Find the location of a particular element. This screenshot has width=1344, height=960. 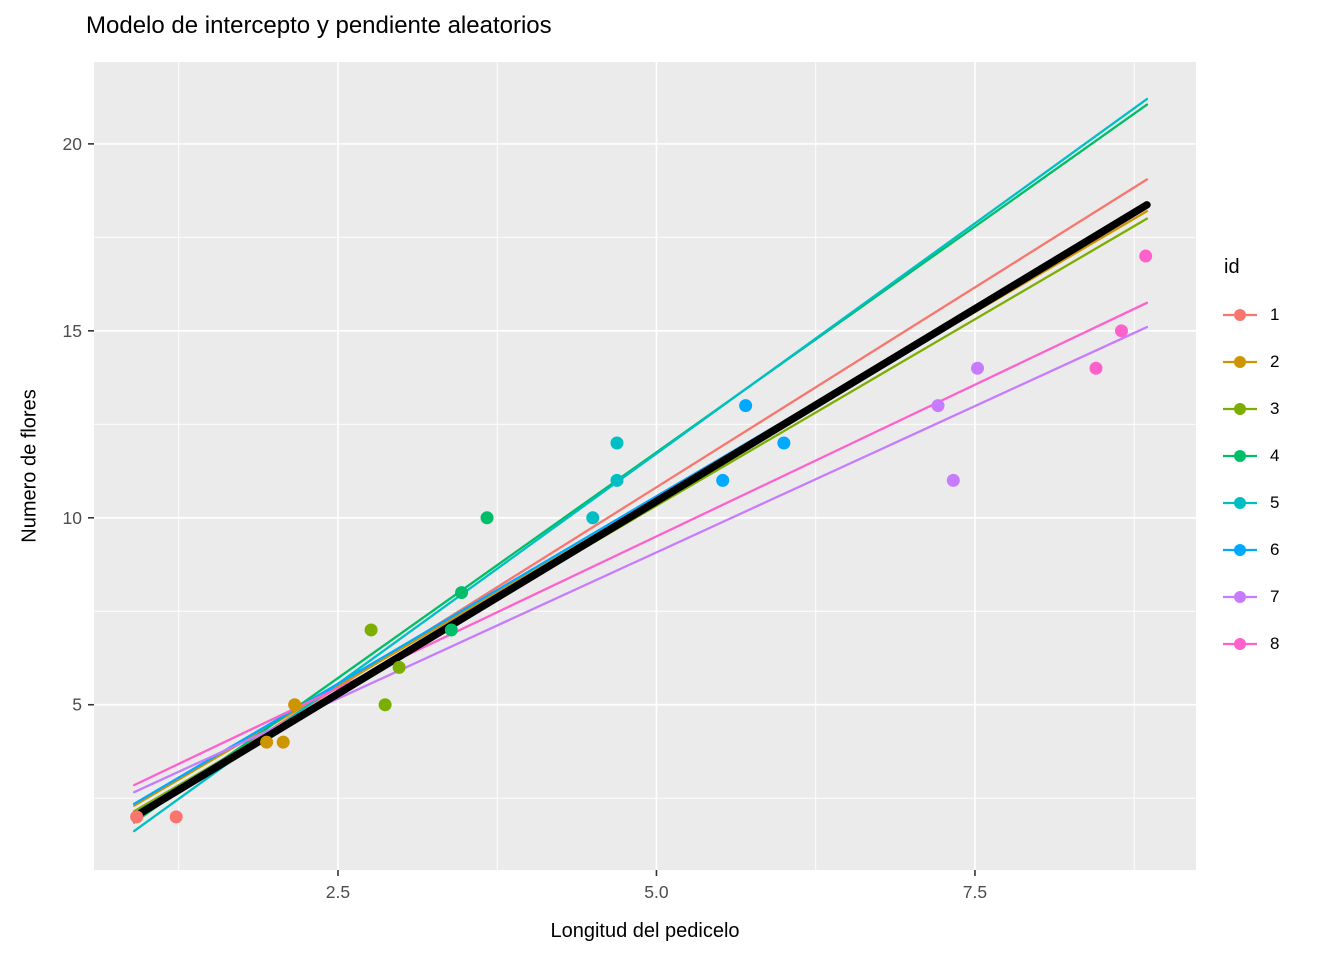

x-axis-title-text: Longitud del pedicelo is located at coordinates (645, 931).